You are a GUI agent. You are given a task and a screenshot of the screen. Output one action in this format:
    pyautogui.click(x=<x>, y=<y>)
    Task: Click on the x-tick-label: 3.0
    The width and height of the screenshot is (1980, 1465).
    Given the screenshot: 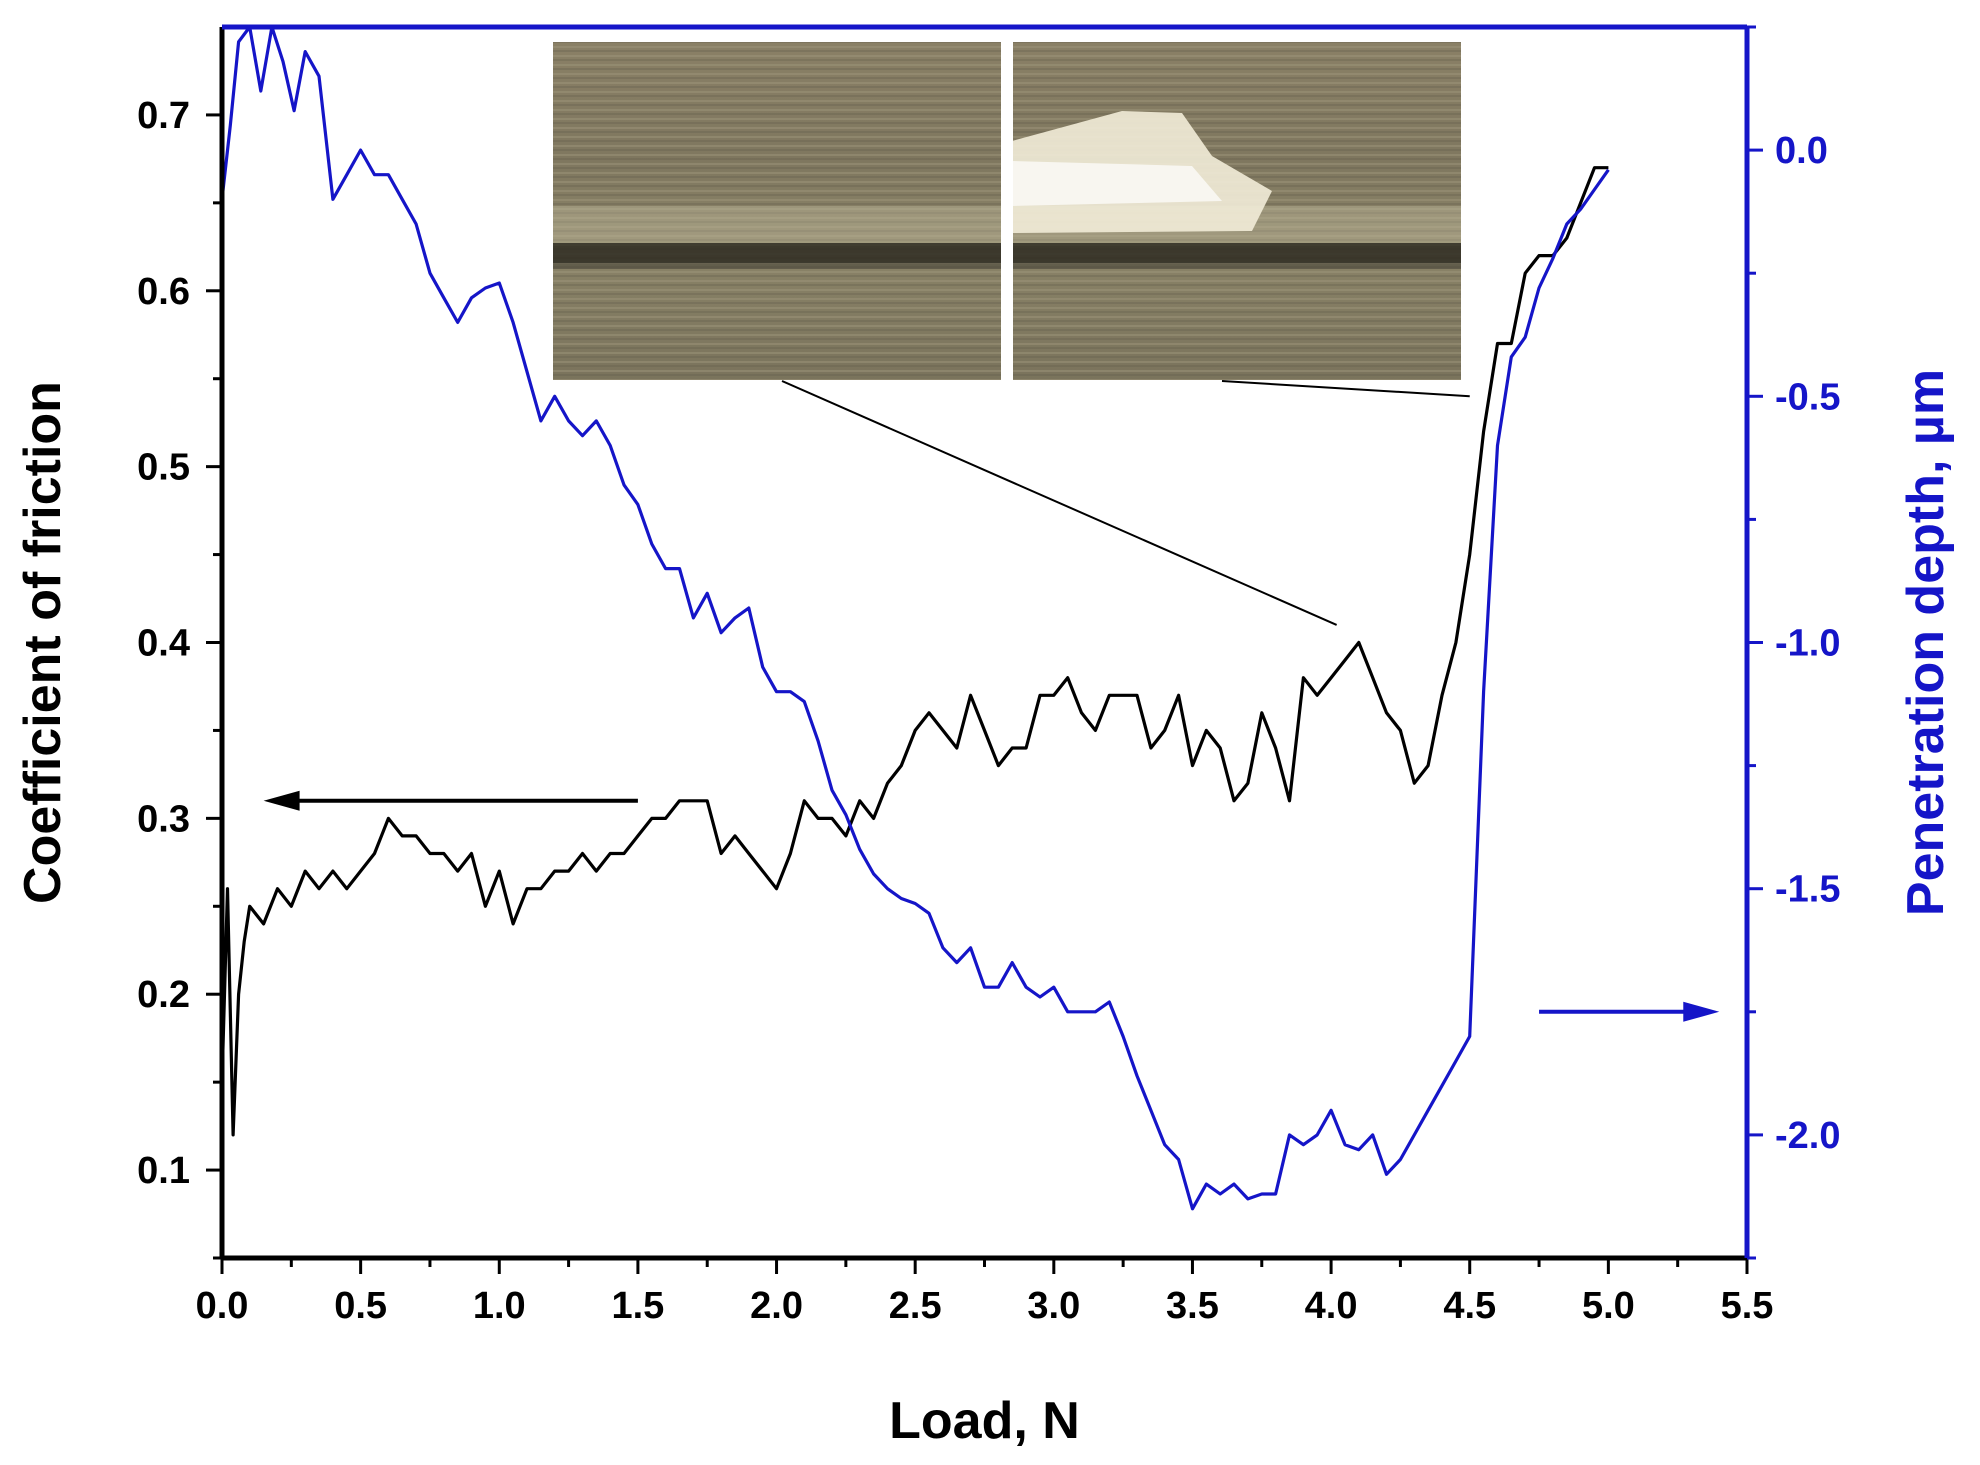 What is the action you would take?
    pyautogui.click(x=1053, y=1306)
    